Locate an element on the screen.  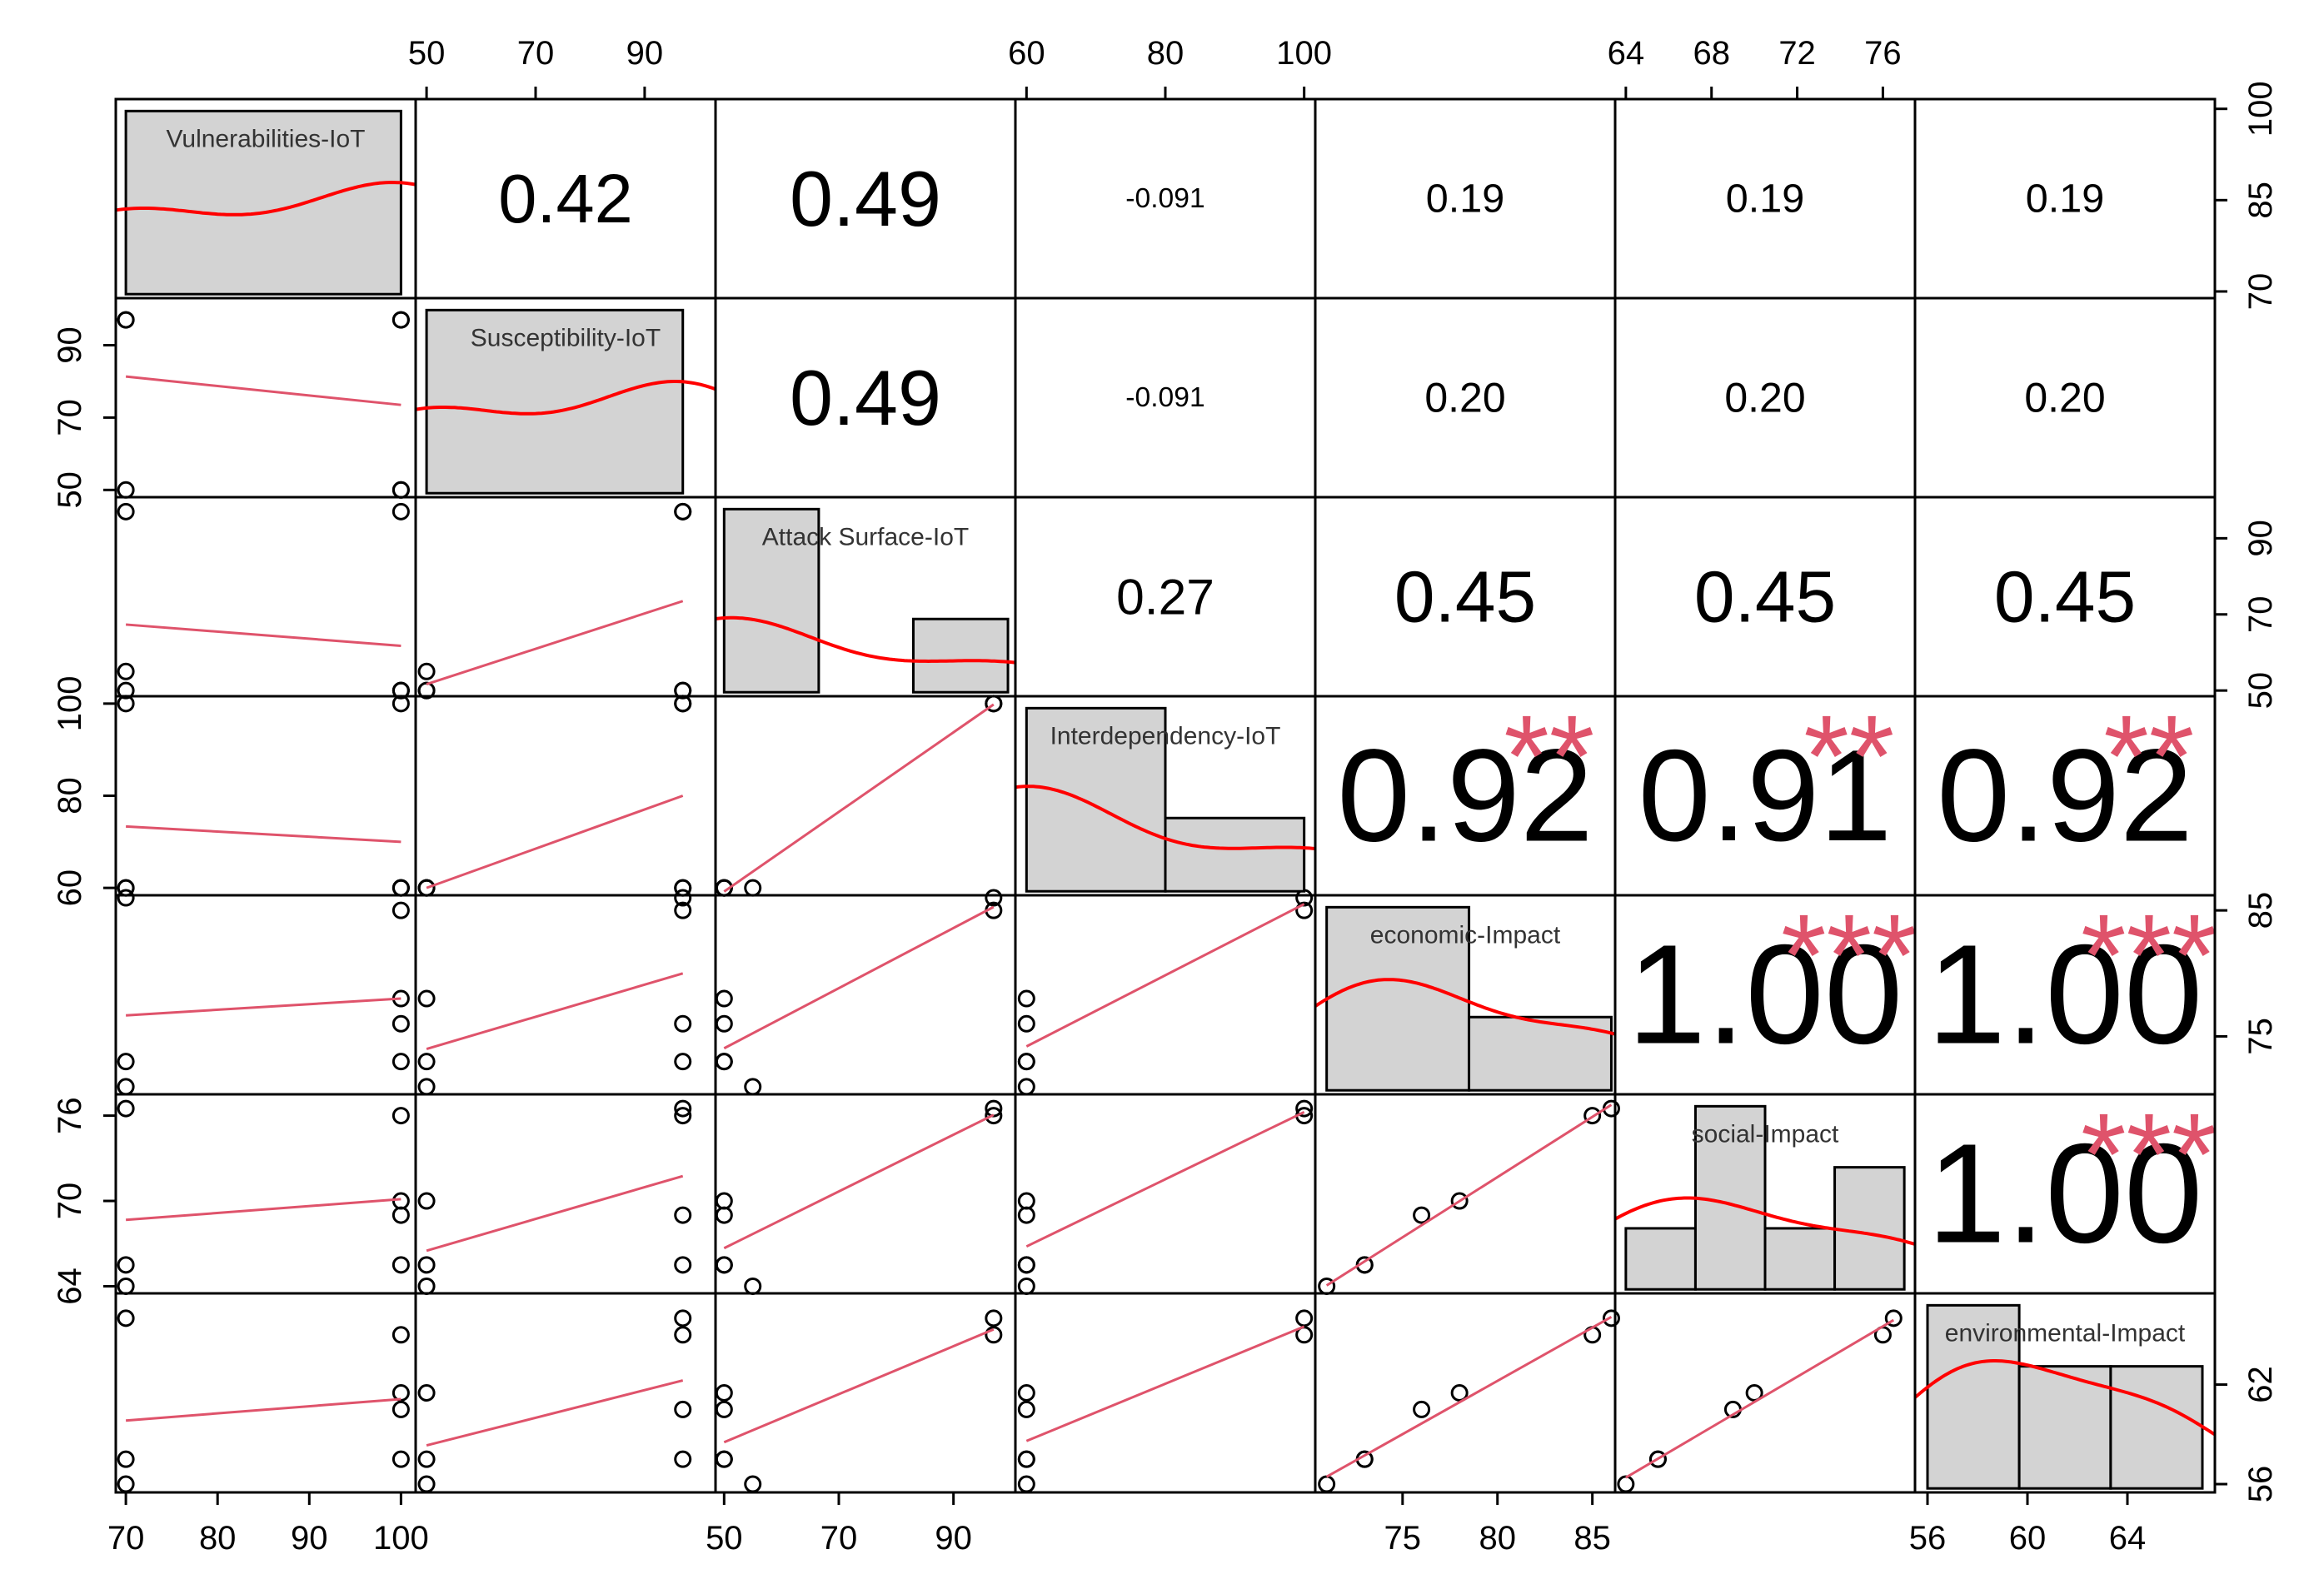
x-tick-label: 56 is located at coordinates (1928, 1539).